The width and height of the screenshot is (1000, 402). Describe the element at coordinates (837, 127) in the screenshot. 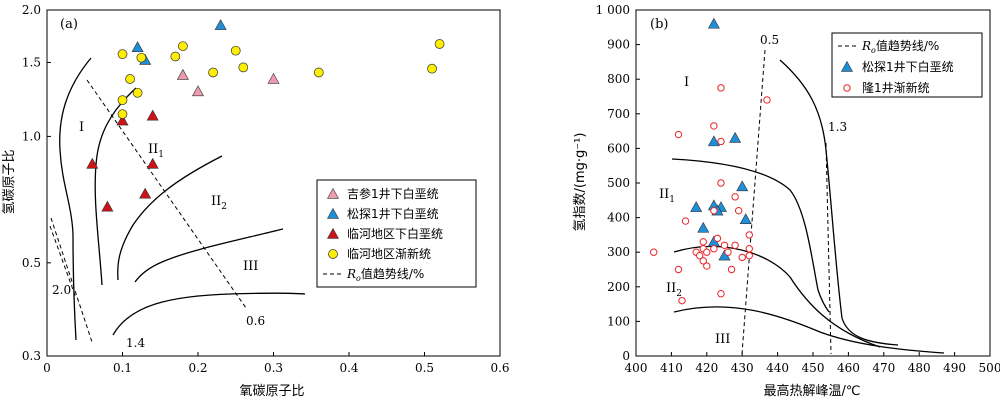

I see `chart-b-ro-label-1-3: 1.3` at that location.